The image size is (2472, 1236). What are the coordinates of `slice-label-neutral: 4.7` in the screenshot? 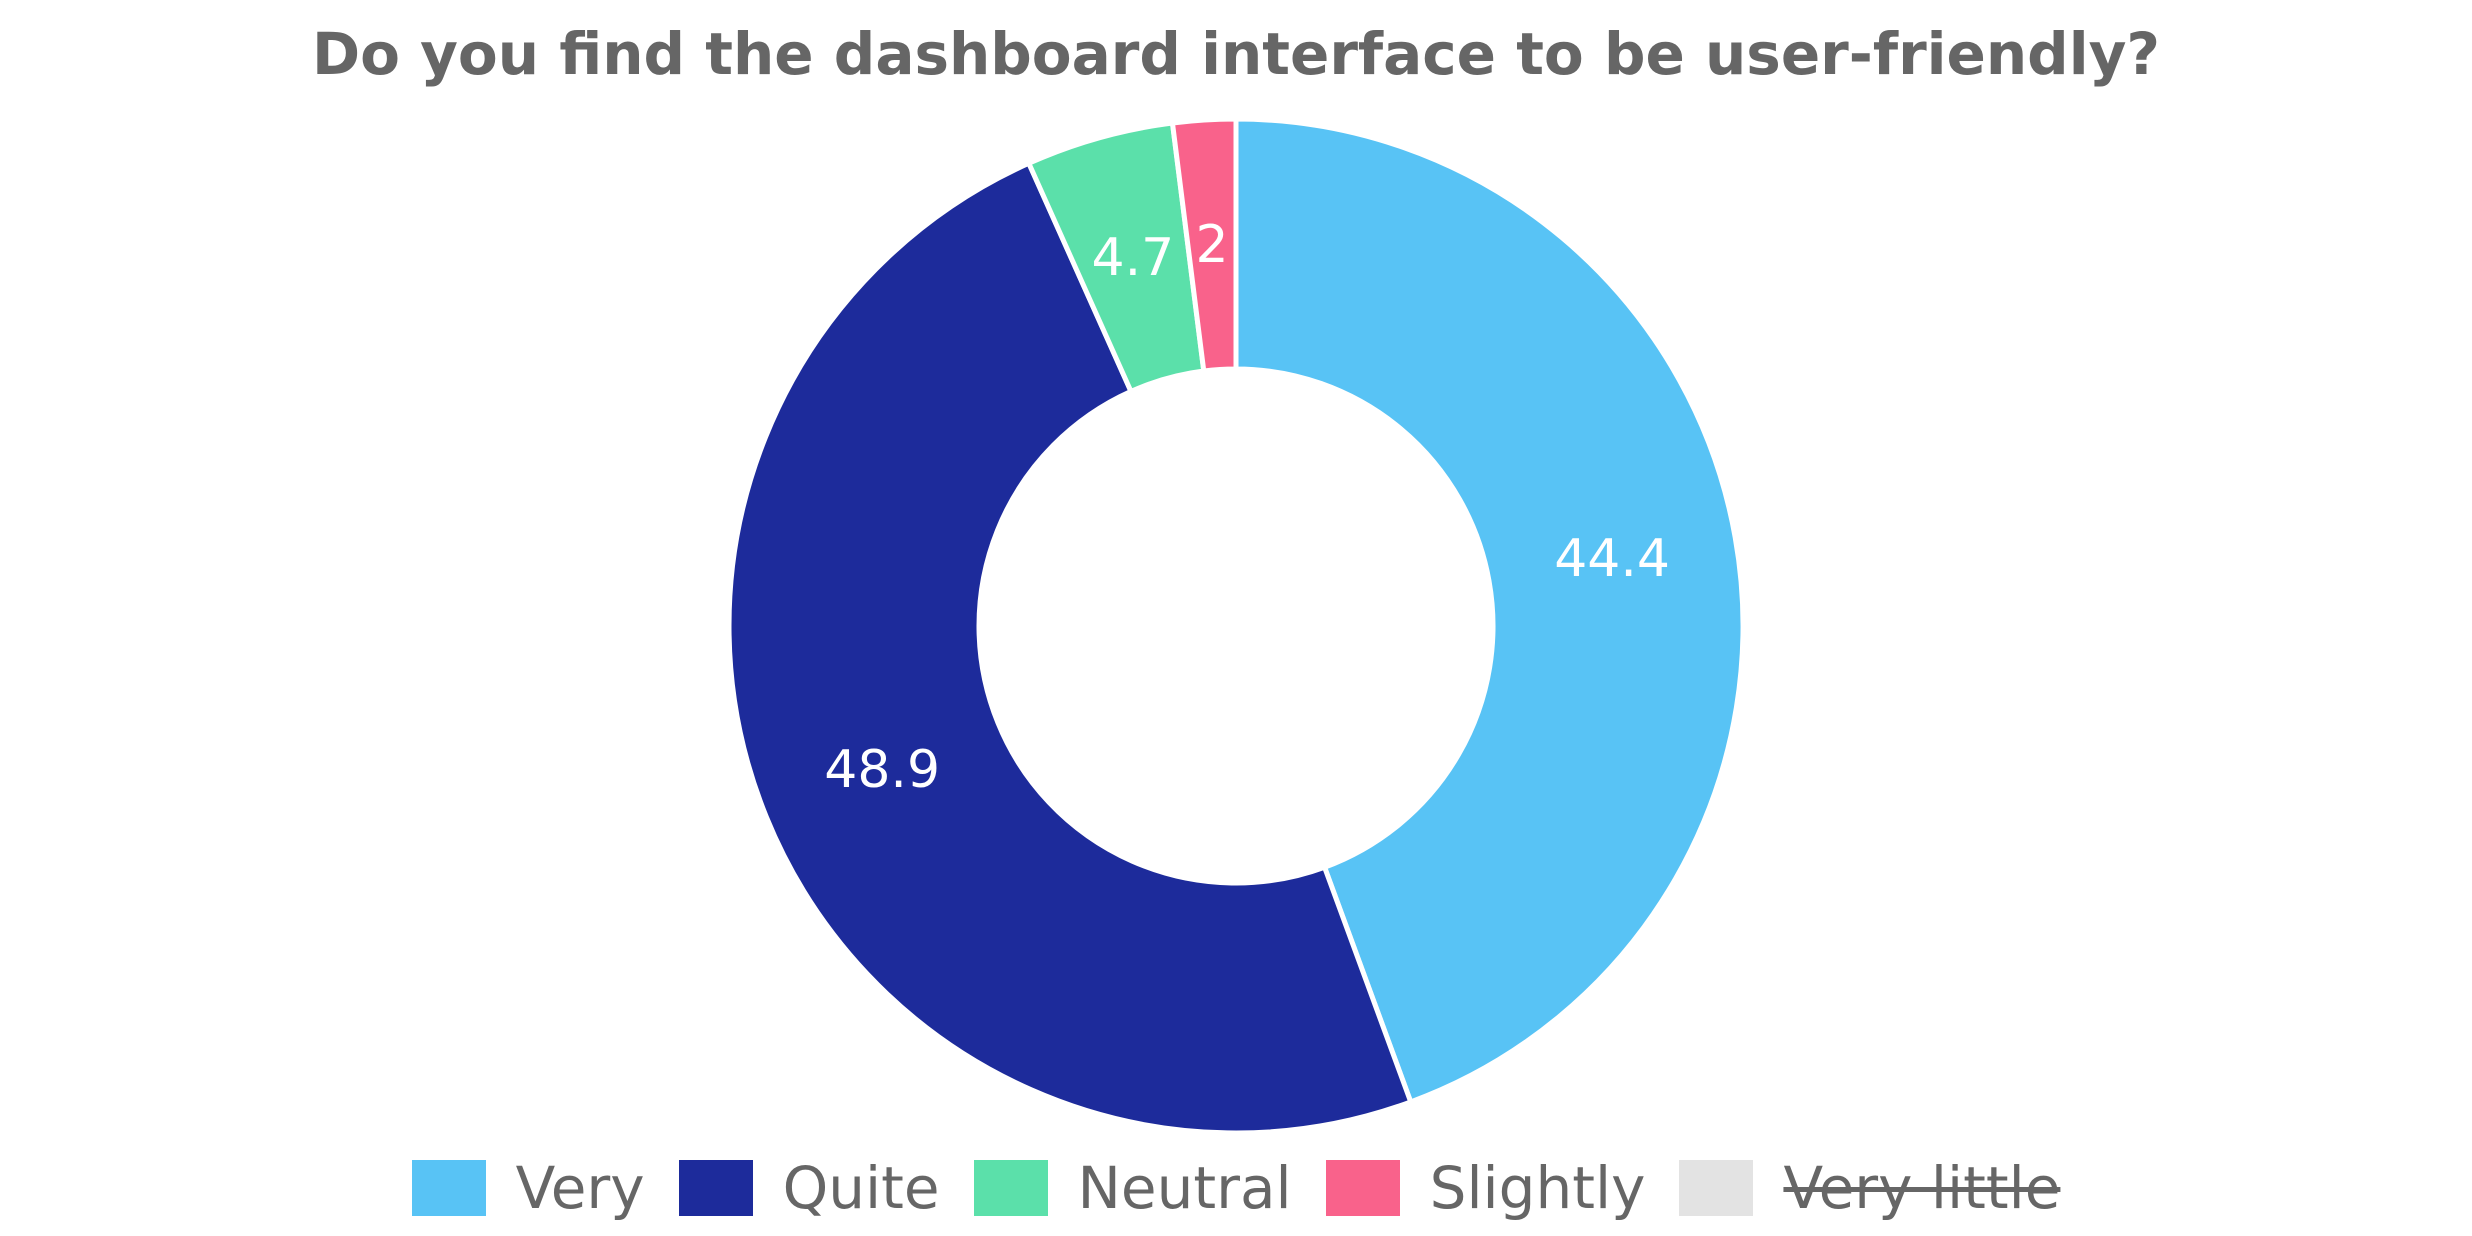 It's located at (1133, 258).